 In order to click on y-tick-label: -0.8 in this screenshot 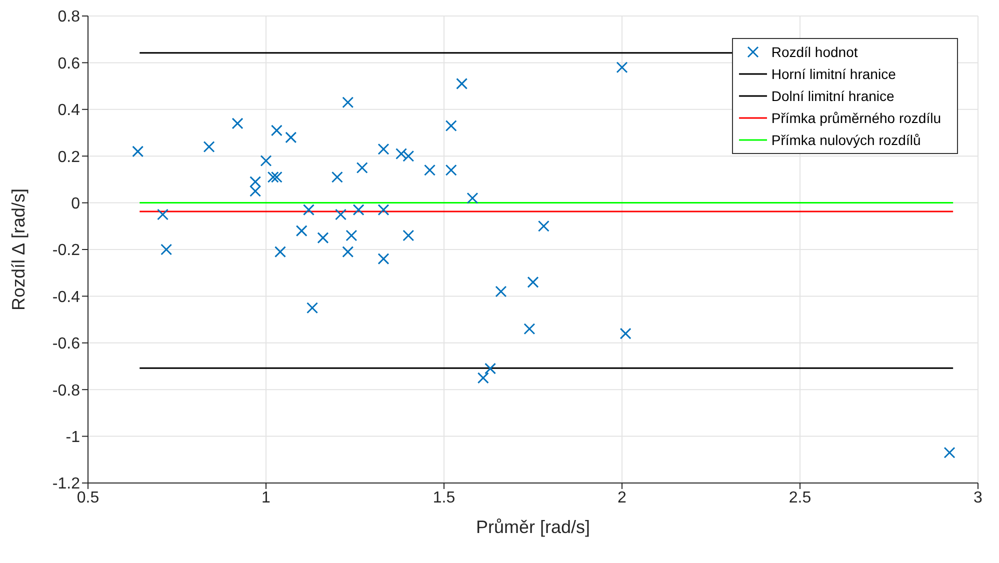, I will do `click(66, 391)`.